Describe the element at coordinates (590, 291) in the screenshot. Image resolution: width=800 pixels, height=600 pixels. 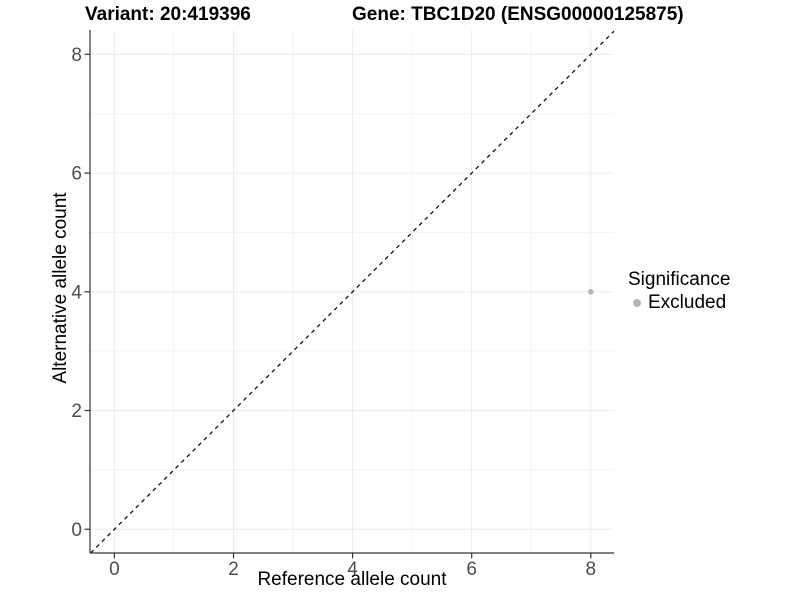
I see `data-point` at that location.